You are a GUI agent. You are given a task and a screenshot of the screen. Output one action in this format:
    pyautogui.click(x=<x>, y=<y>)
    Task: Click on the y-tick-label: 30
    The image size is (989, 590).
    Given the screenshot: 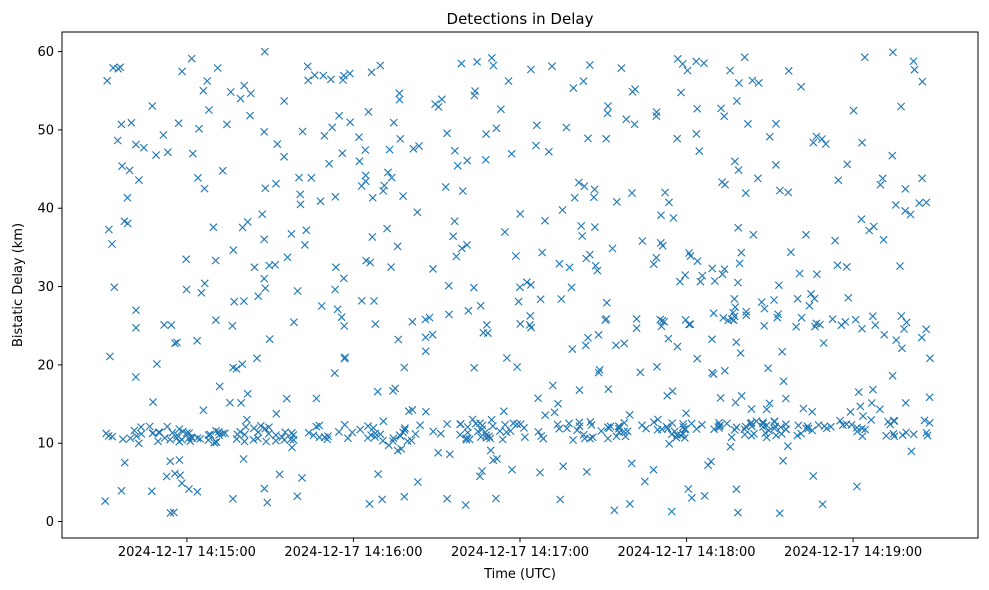 What is the action you would take?
    pyautogui.click(x=45, y=287)
    